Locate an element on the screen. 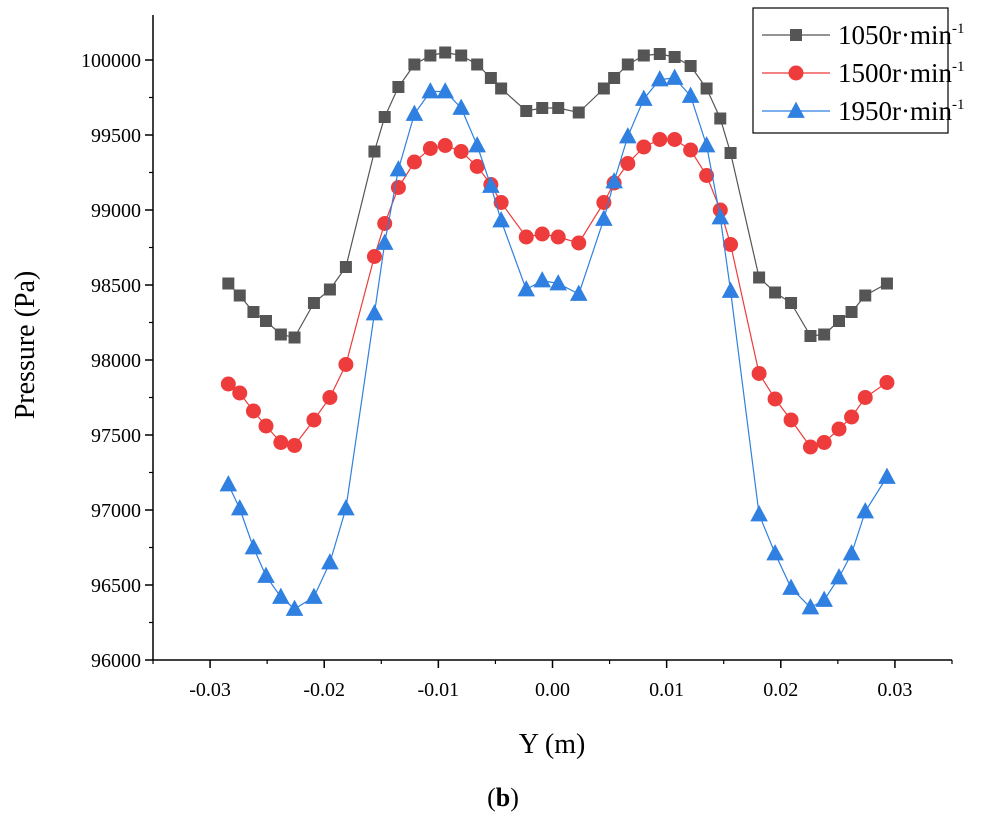 The width and height of the screenshot is (1002, 819). x-tick-label: -0.02 is located at coordinates (324, 690).